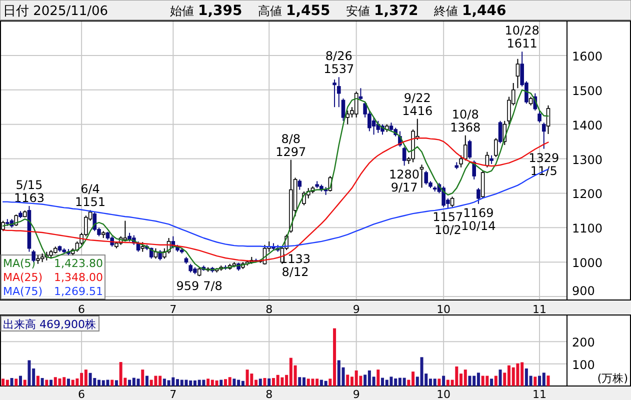 The image size is (631, 400). I want to click on x-tick-label: 8, so click(269, 309).